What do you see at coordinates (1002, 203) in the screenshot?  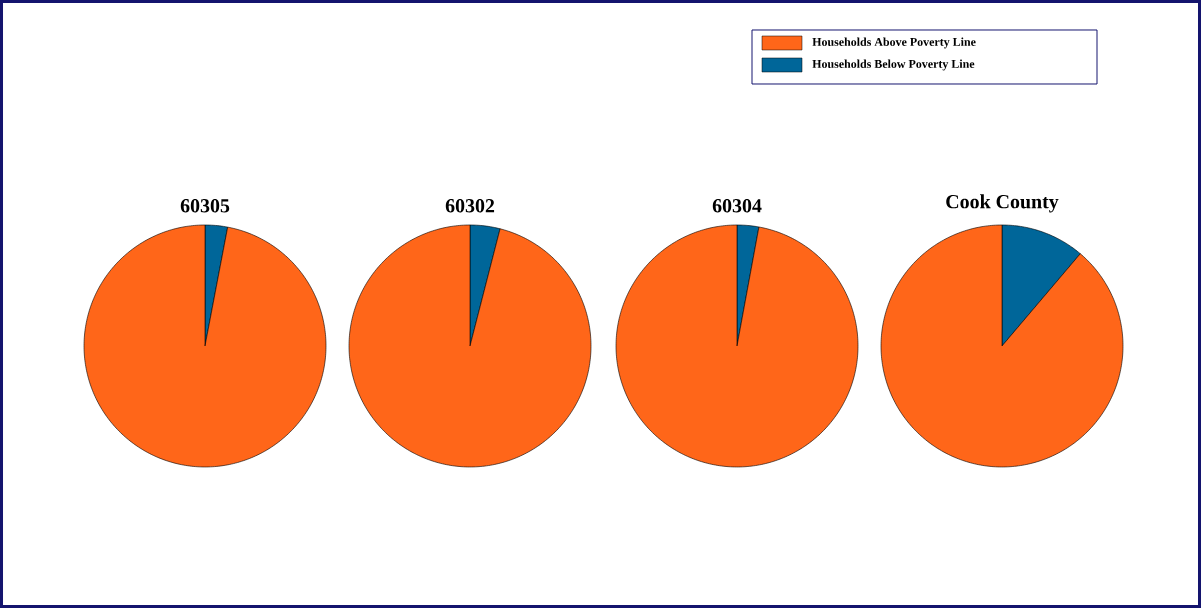 I see `chart-title: Cook County` at bounding box center [1002, 203].